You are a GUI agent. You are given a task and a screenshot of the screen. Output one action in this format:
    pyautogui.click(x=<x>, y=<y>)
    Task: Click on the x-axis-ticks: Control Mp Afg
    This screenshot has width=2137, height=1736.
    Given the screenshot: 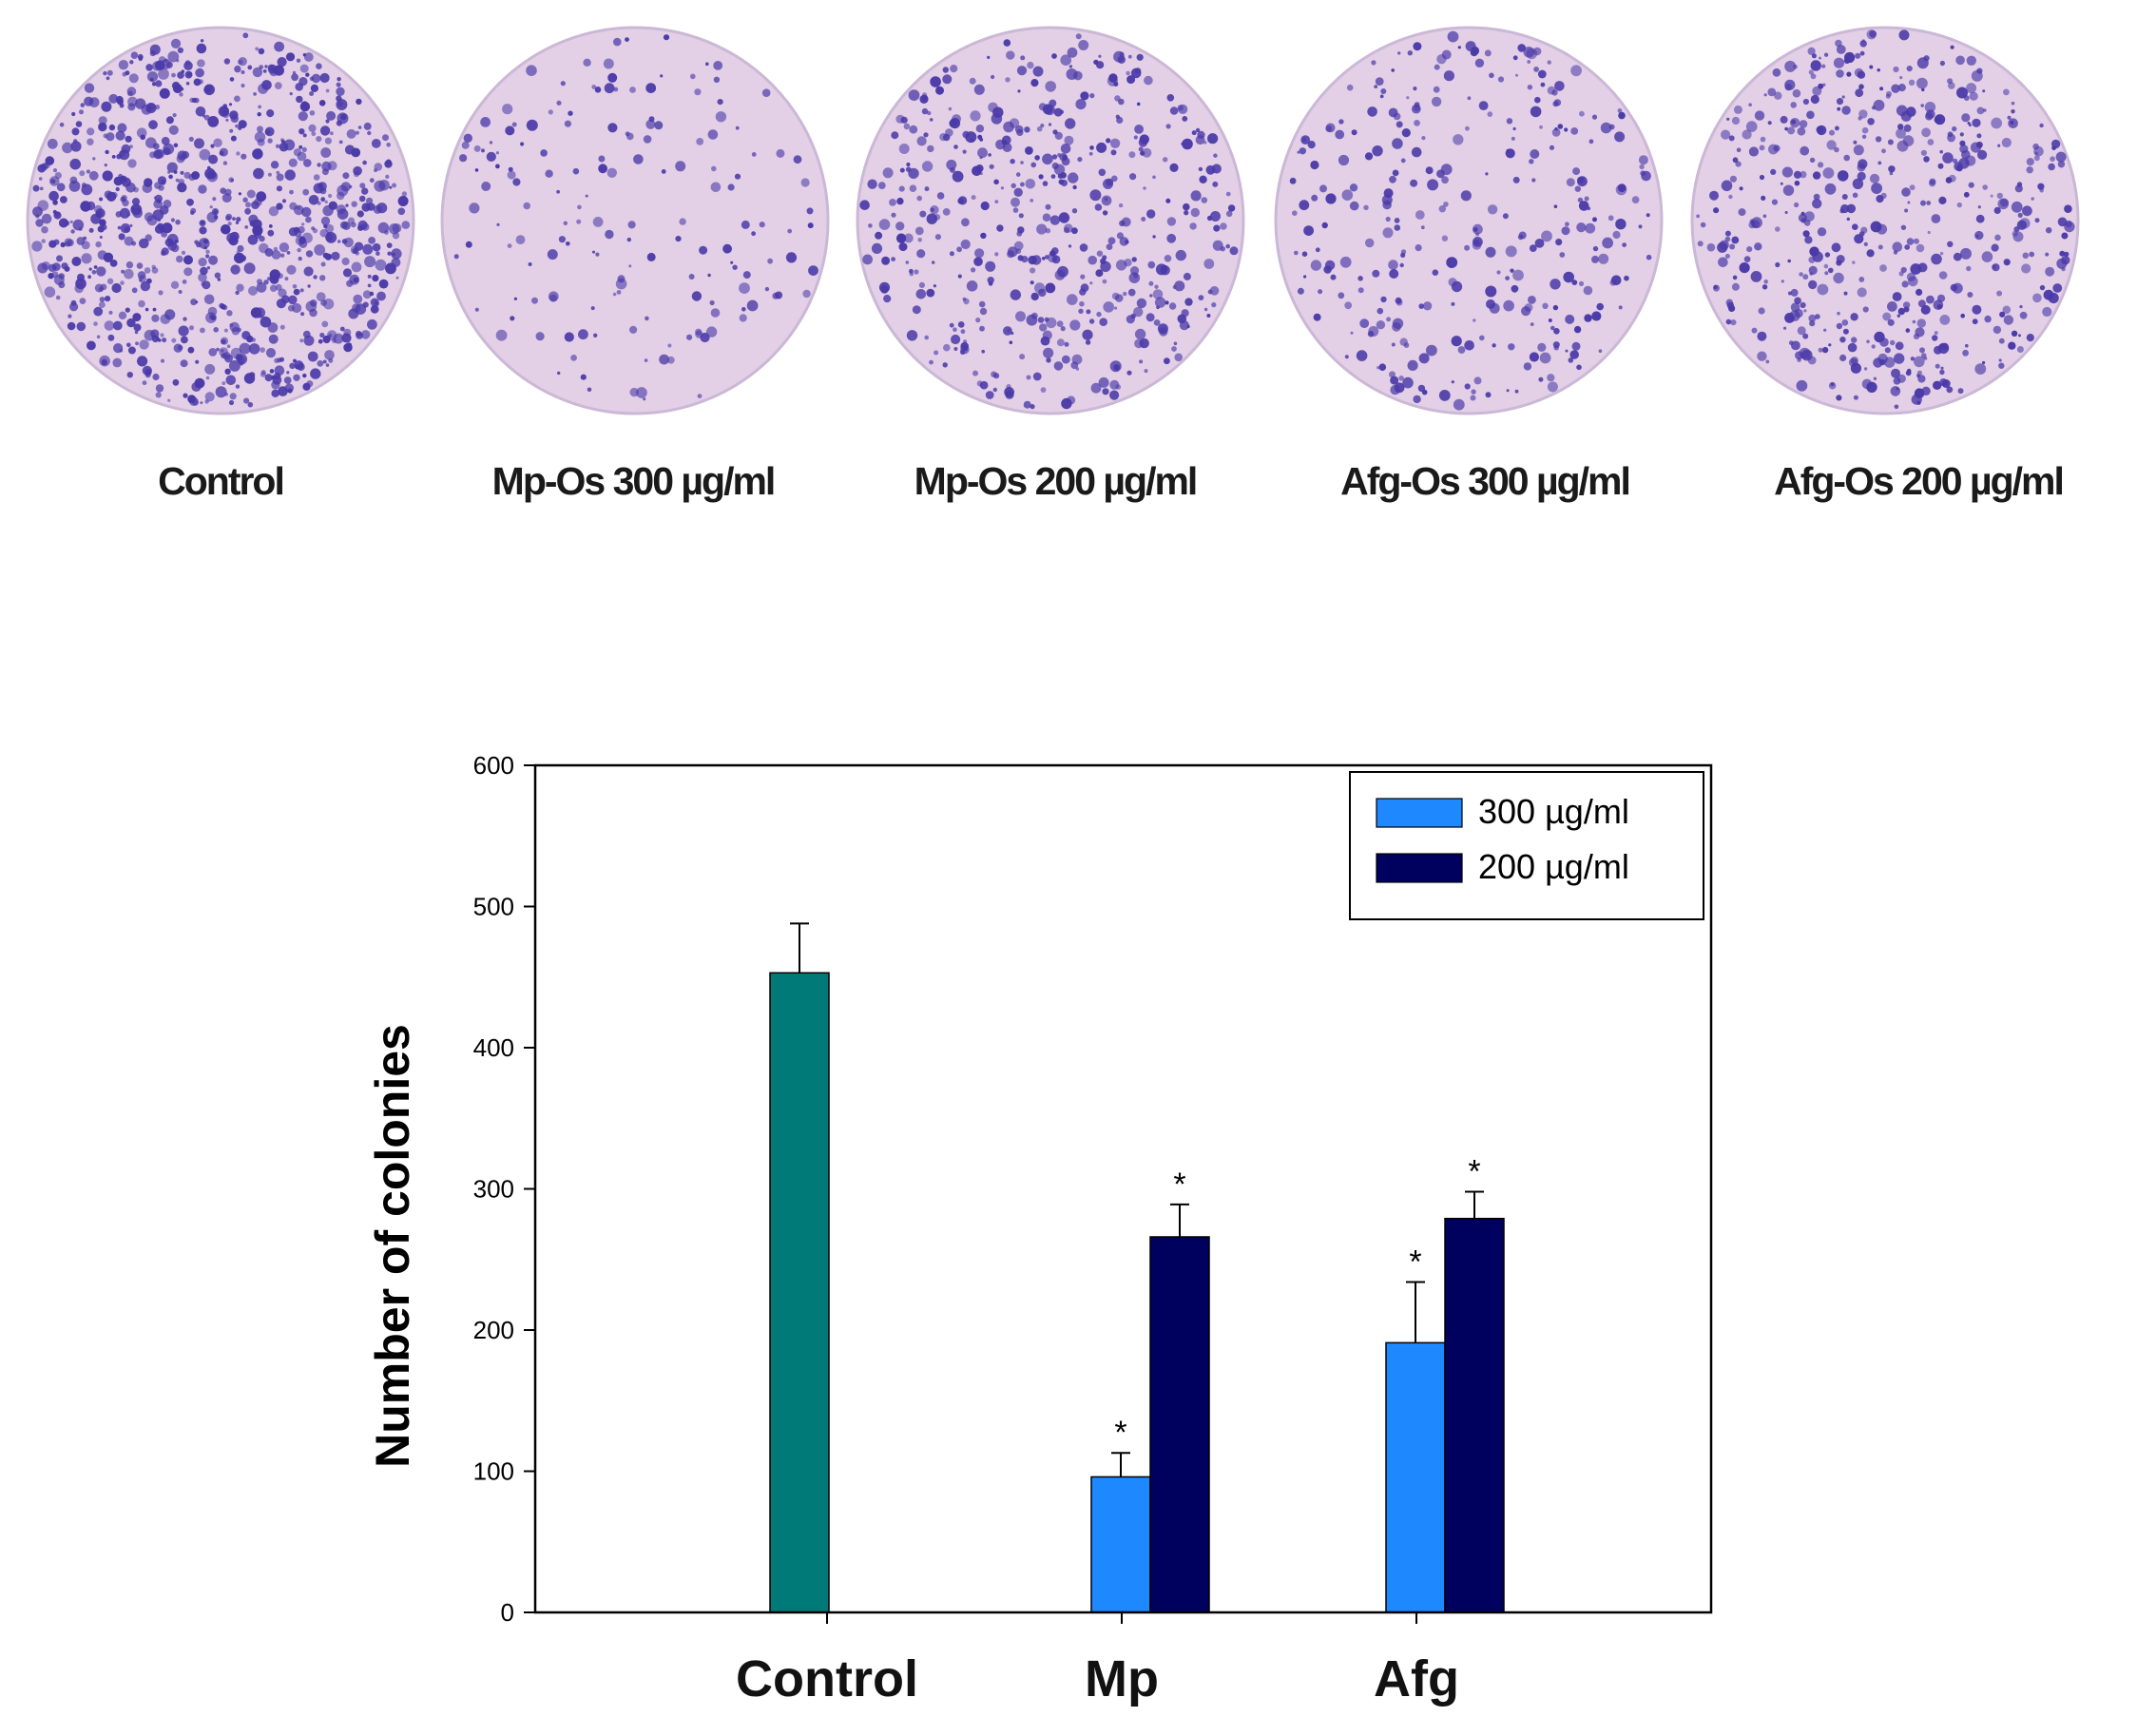 What is the action you would take?
    pyautogui.click(x=1098, y=1660)
    